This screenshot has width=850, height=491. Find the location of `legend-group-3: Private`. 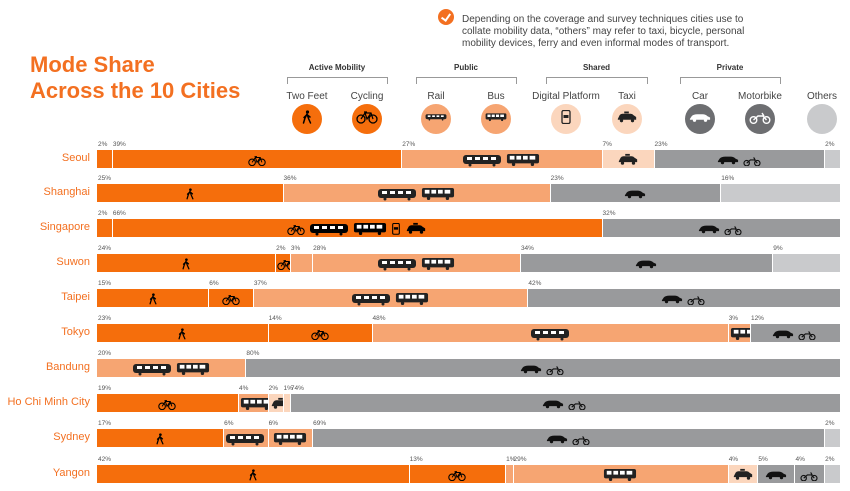

legend-group-3: Private is located at coordinates (730, 67).